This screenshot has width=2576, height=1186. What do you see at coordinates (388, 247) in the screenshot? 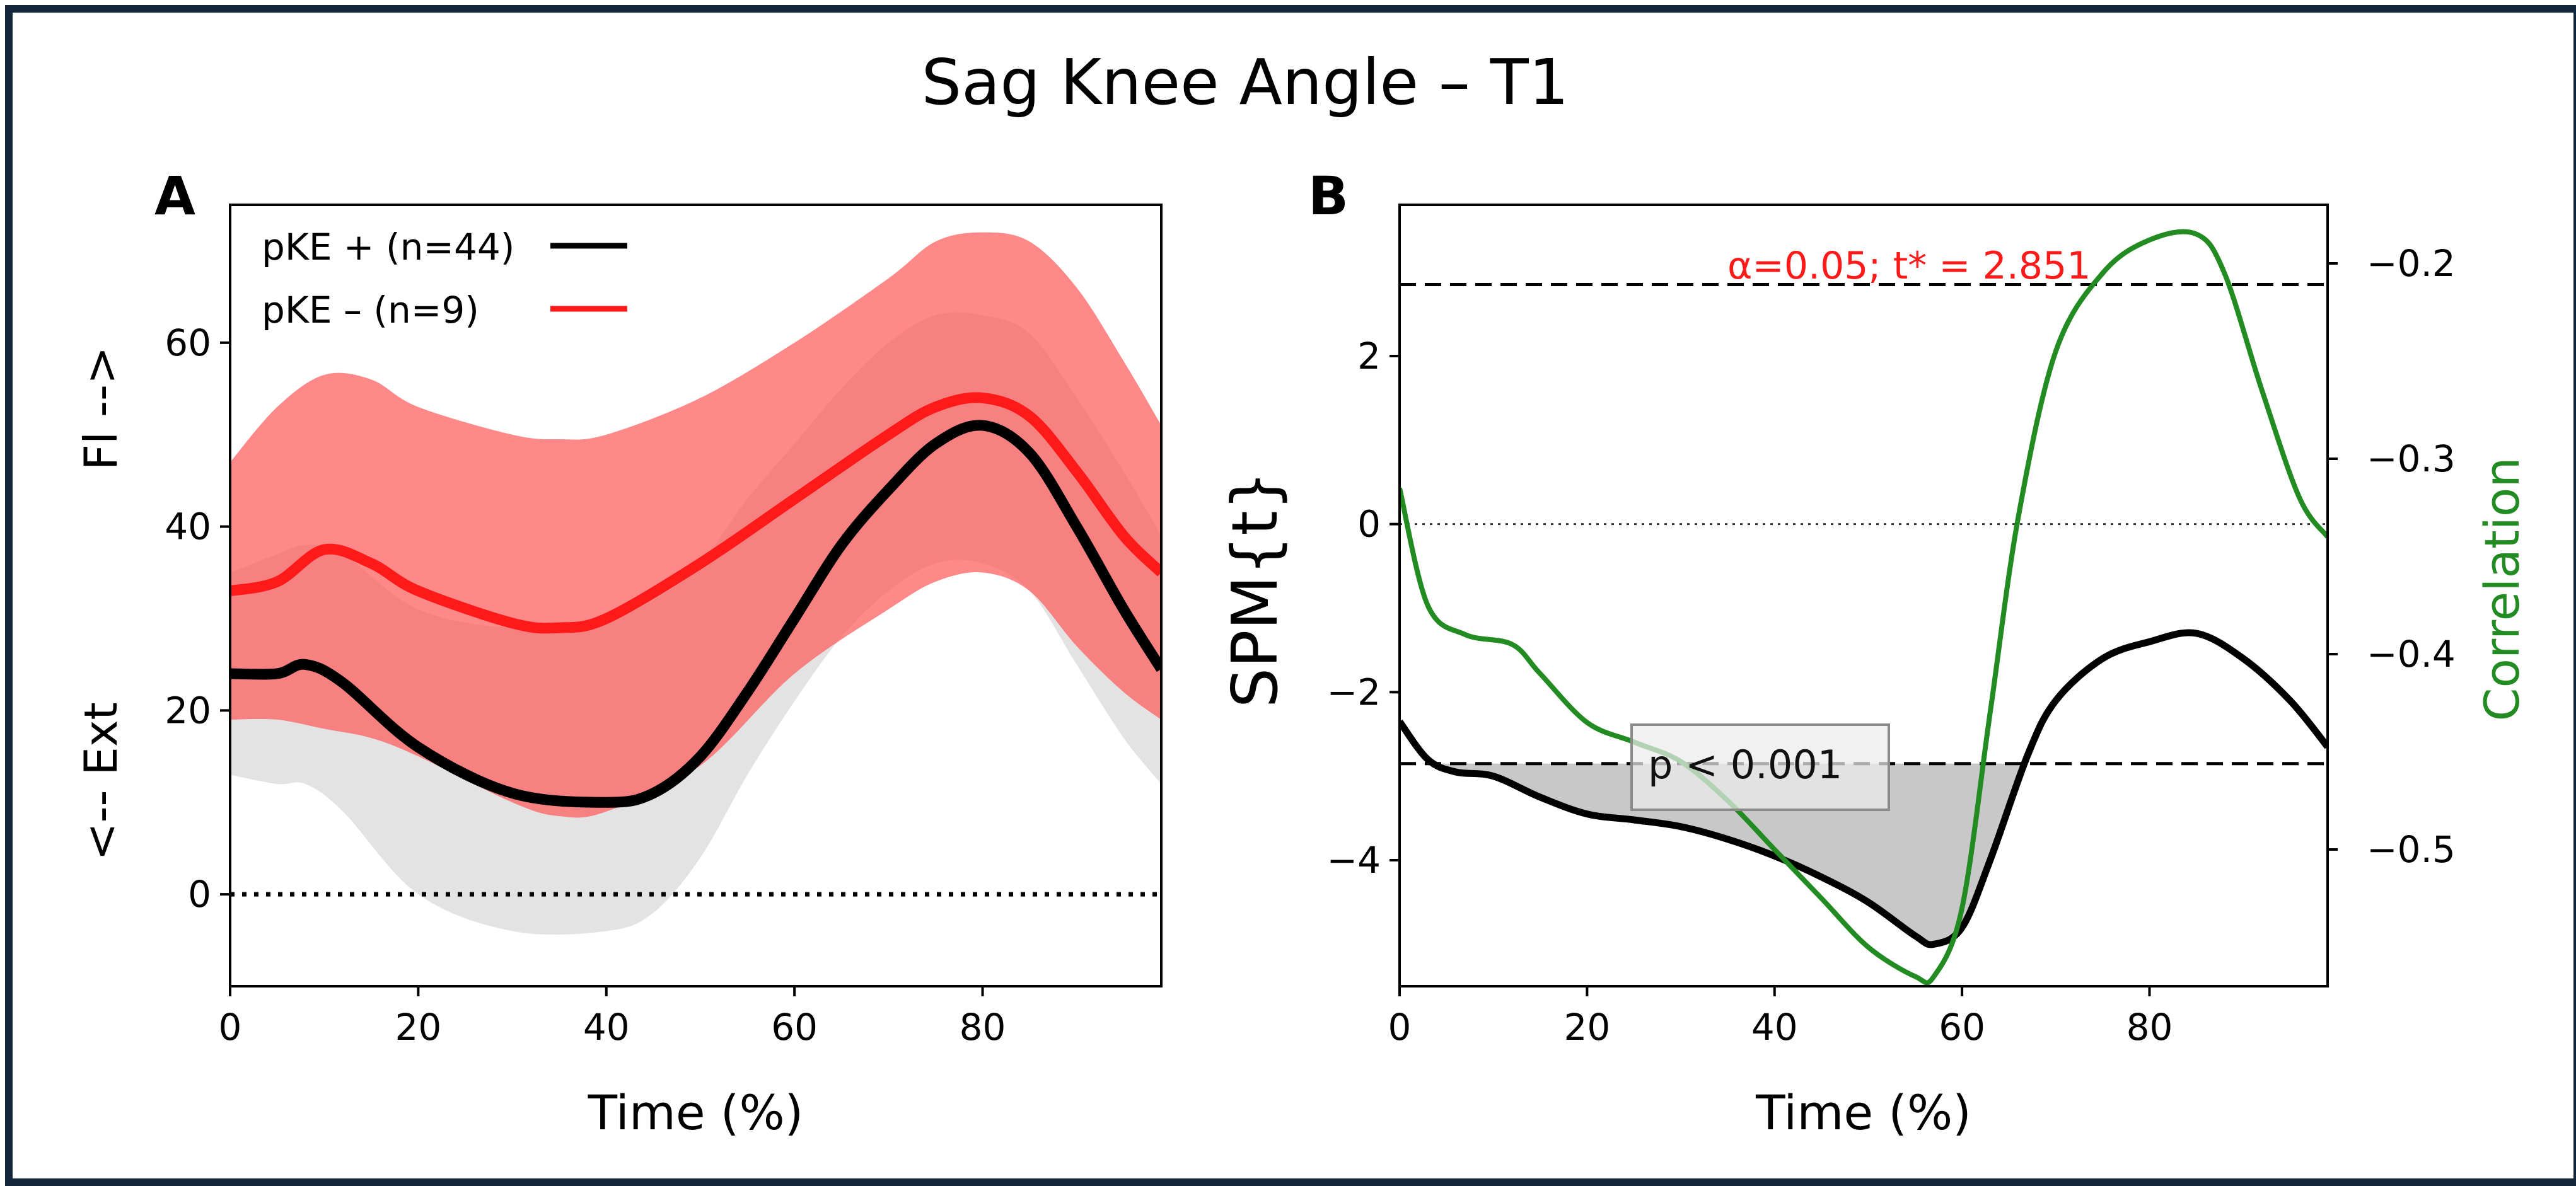
I see `legend-label: pKE + (n=44)` at bounding box center [388, 247].